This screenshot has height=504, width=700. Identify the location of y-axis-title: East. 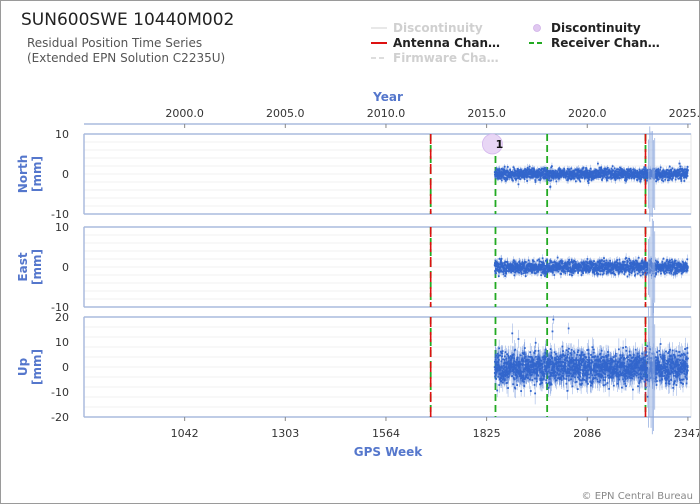
(23, 266).